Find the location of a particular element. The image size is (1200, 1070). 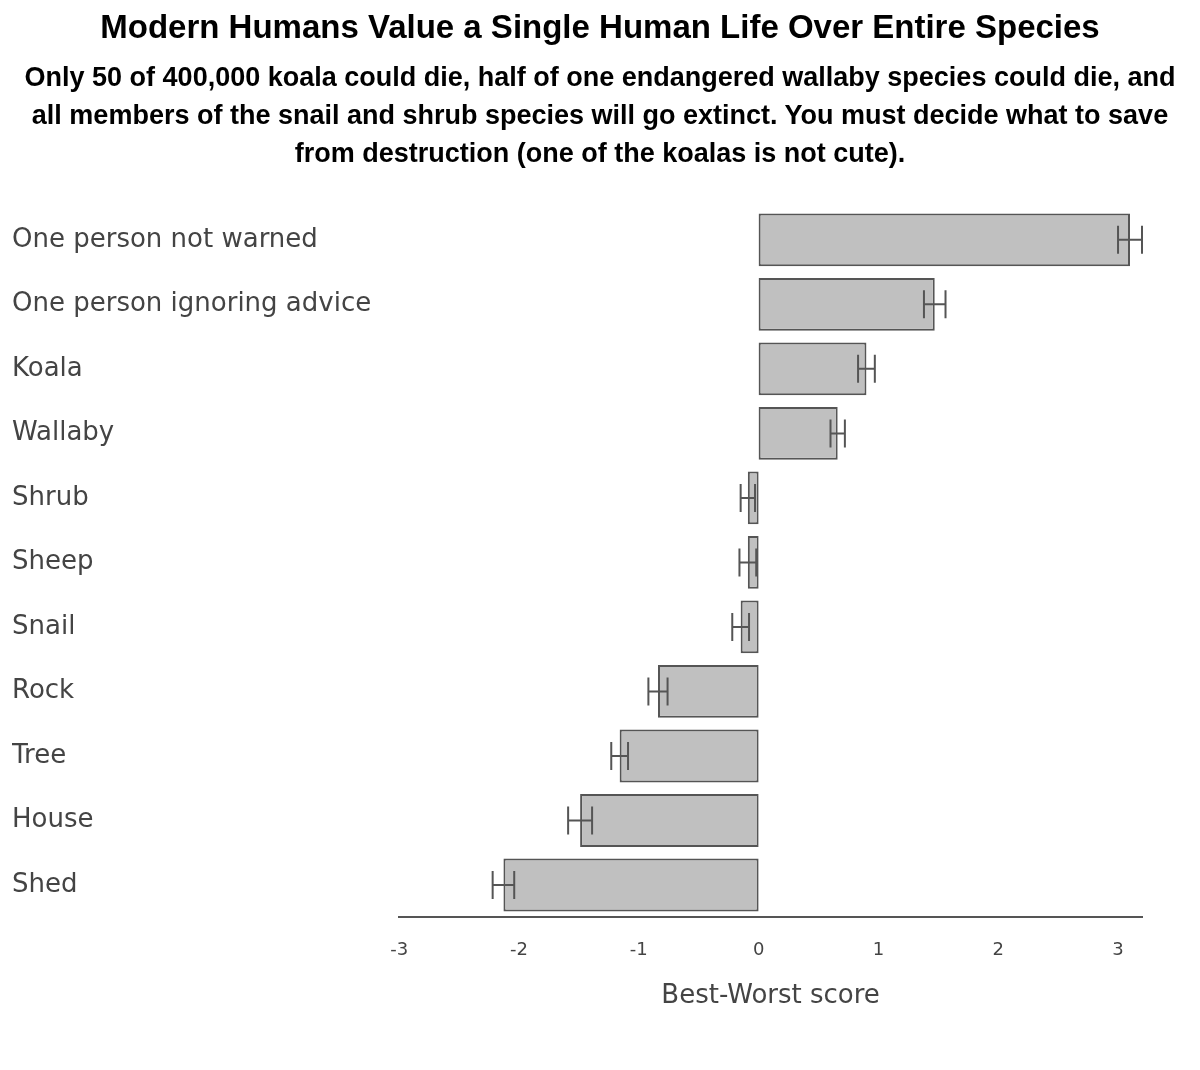

x-tick-label: -3 is located at coordinates (399, 948).